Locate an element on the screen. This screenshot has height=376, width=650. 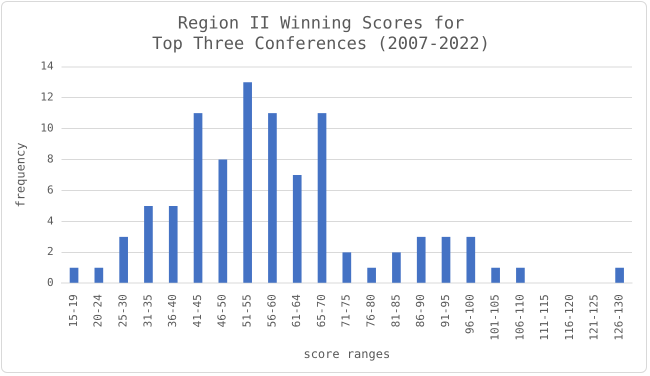
x-tick-label: 111-115 is located at coordinates (545, 317).